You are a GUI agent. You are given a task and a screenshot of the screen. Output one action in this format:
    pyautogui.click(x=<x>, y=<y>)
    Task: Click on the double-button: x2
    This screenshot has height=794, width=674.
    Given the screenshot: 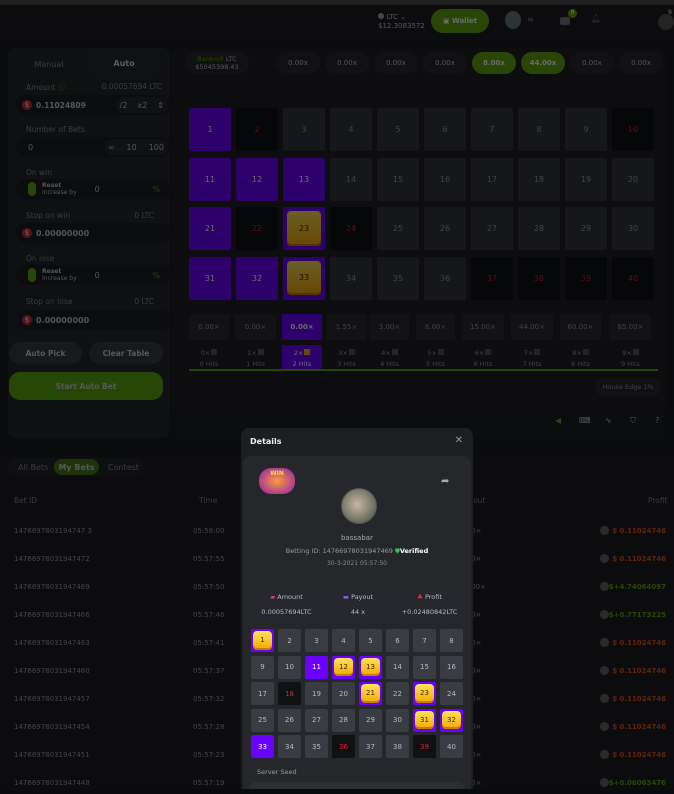 What is the action you would take?
    pyautogui.click(x=142, y=105)
    